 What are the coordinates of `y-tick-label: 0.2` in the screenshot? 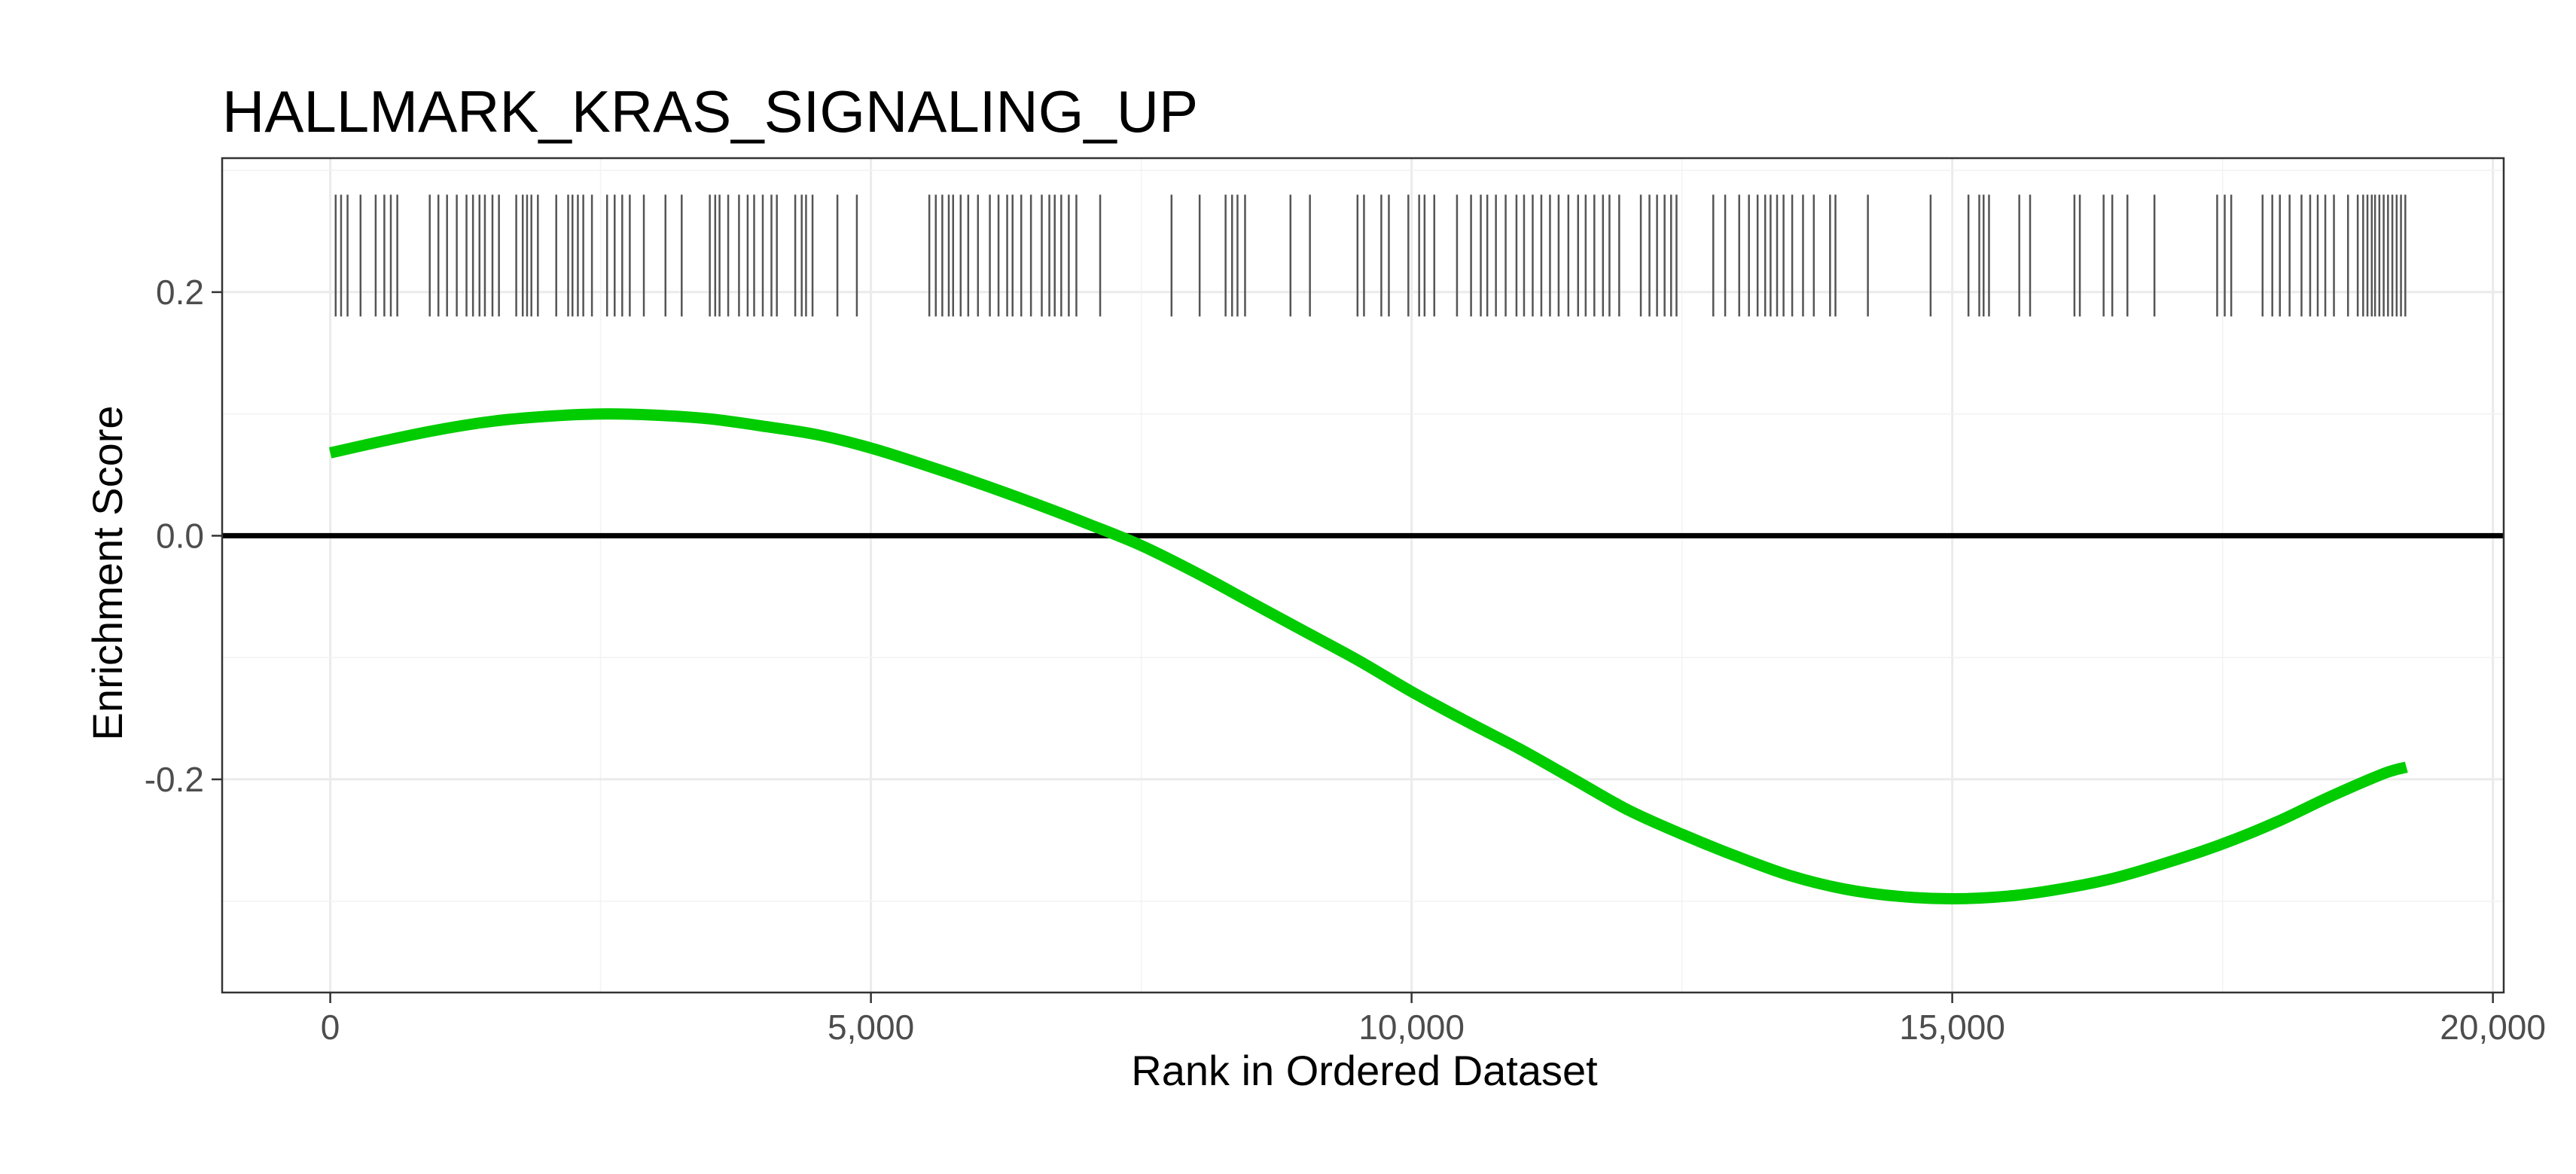 It's located at (180, 292).